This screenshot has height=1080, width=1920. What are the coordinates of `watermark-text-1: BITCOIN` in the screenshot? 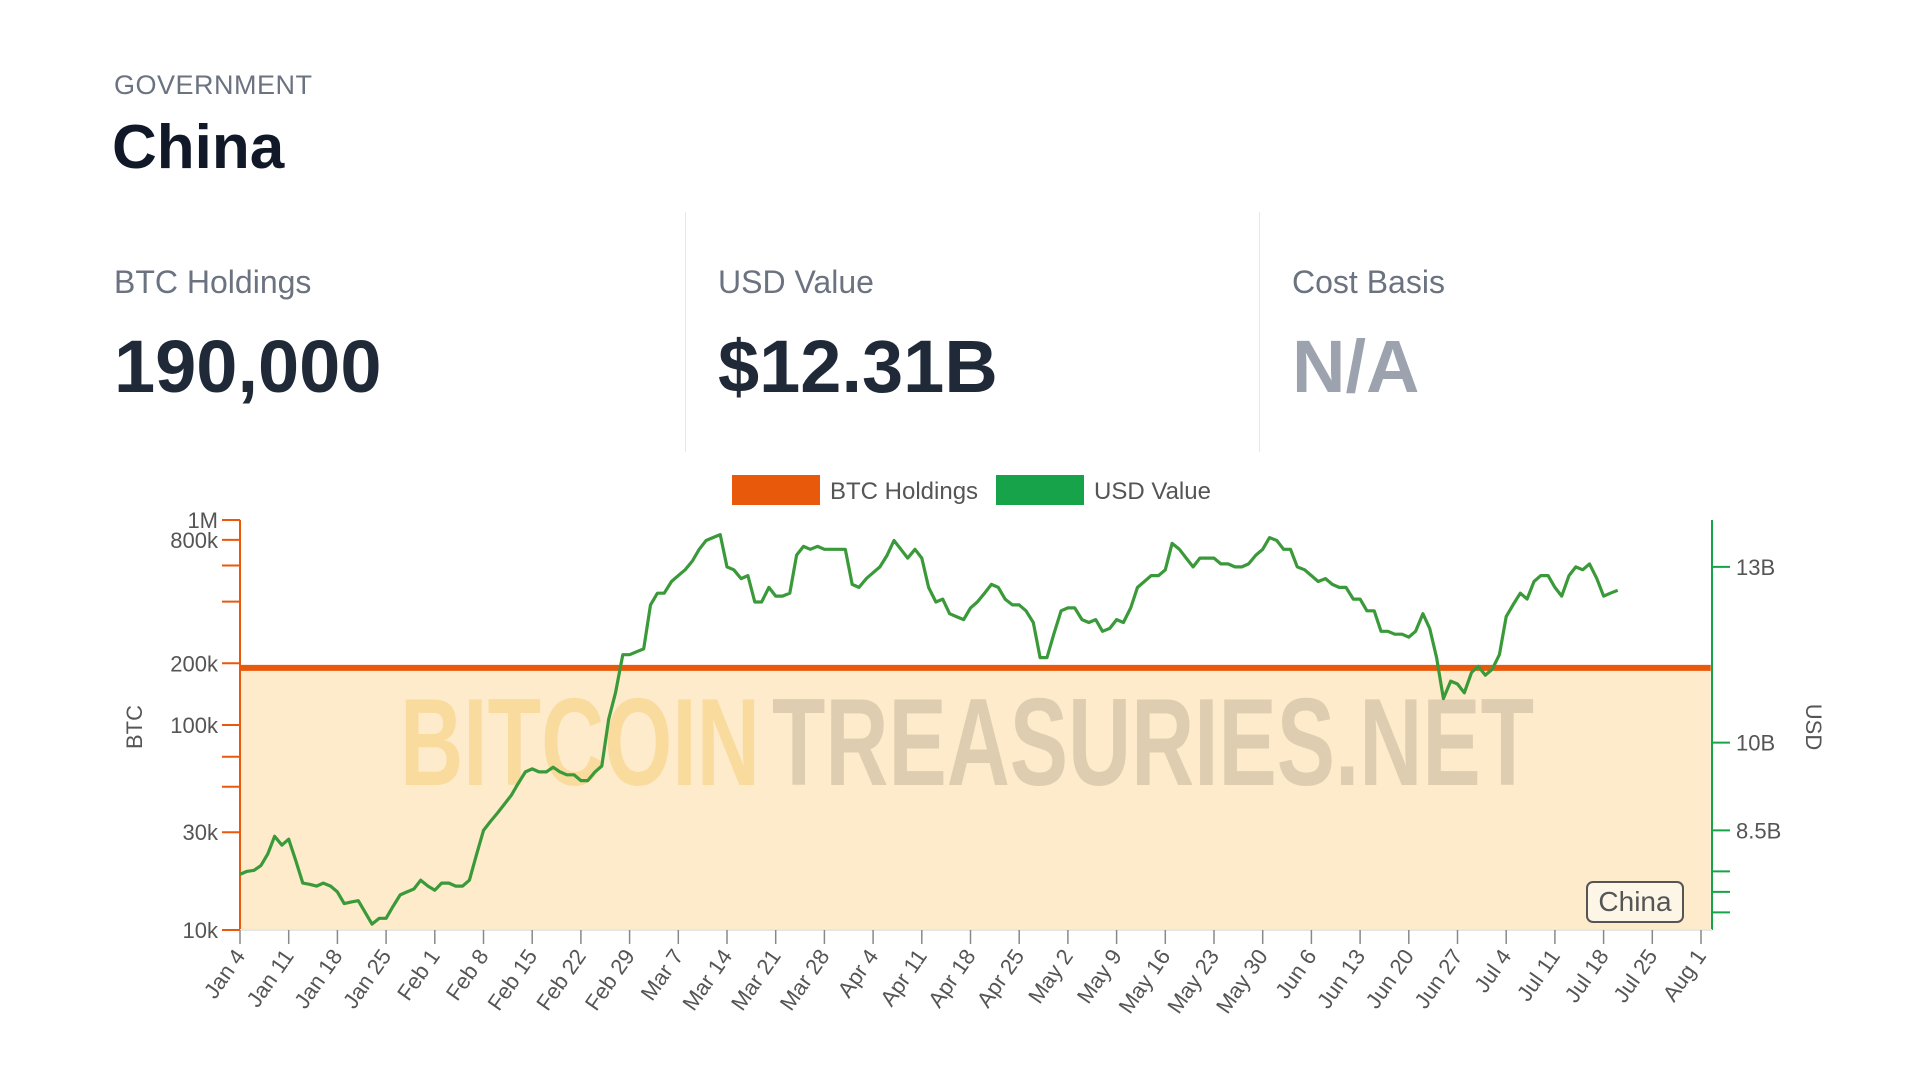 It's located at (580, 743).